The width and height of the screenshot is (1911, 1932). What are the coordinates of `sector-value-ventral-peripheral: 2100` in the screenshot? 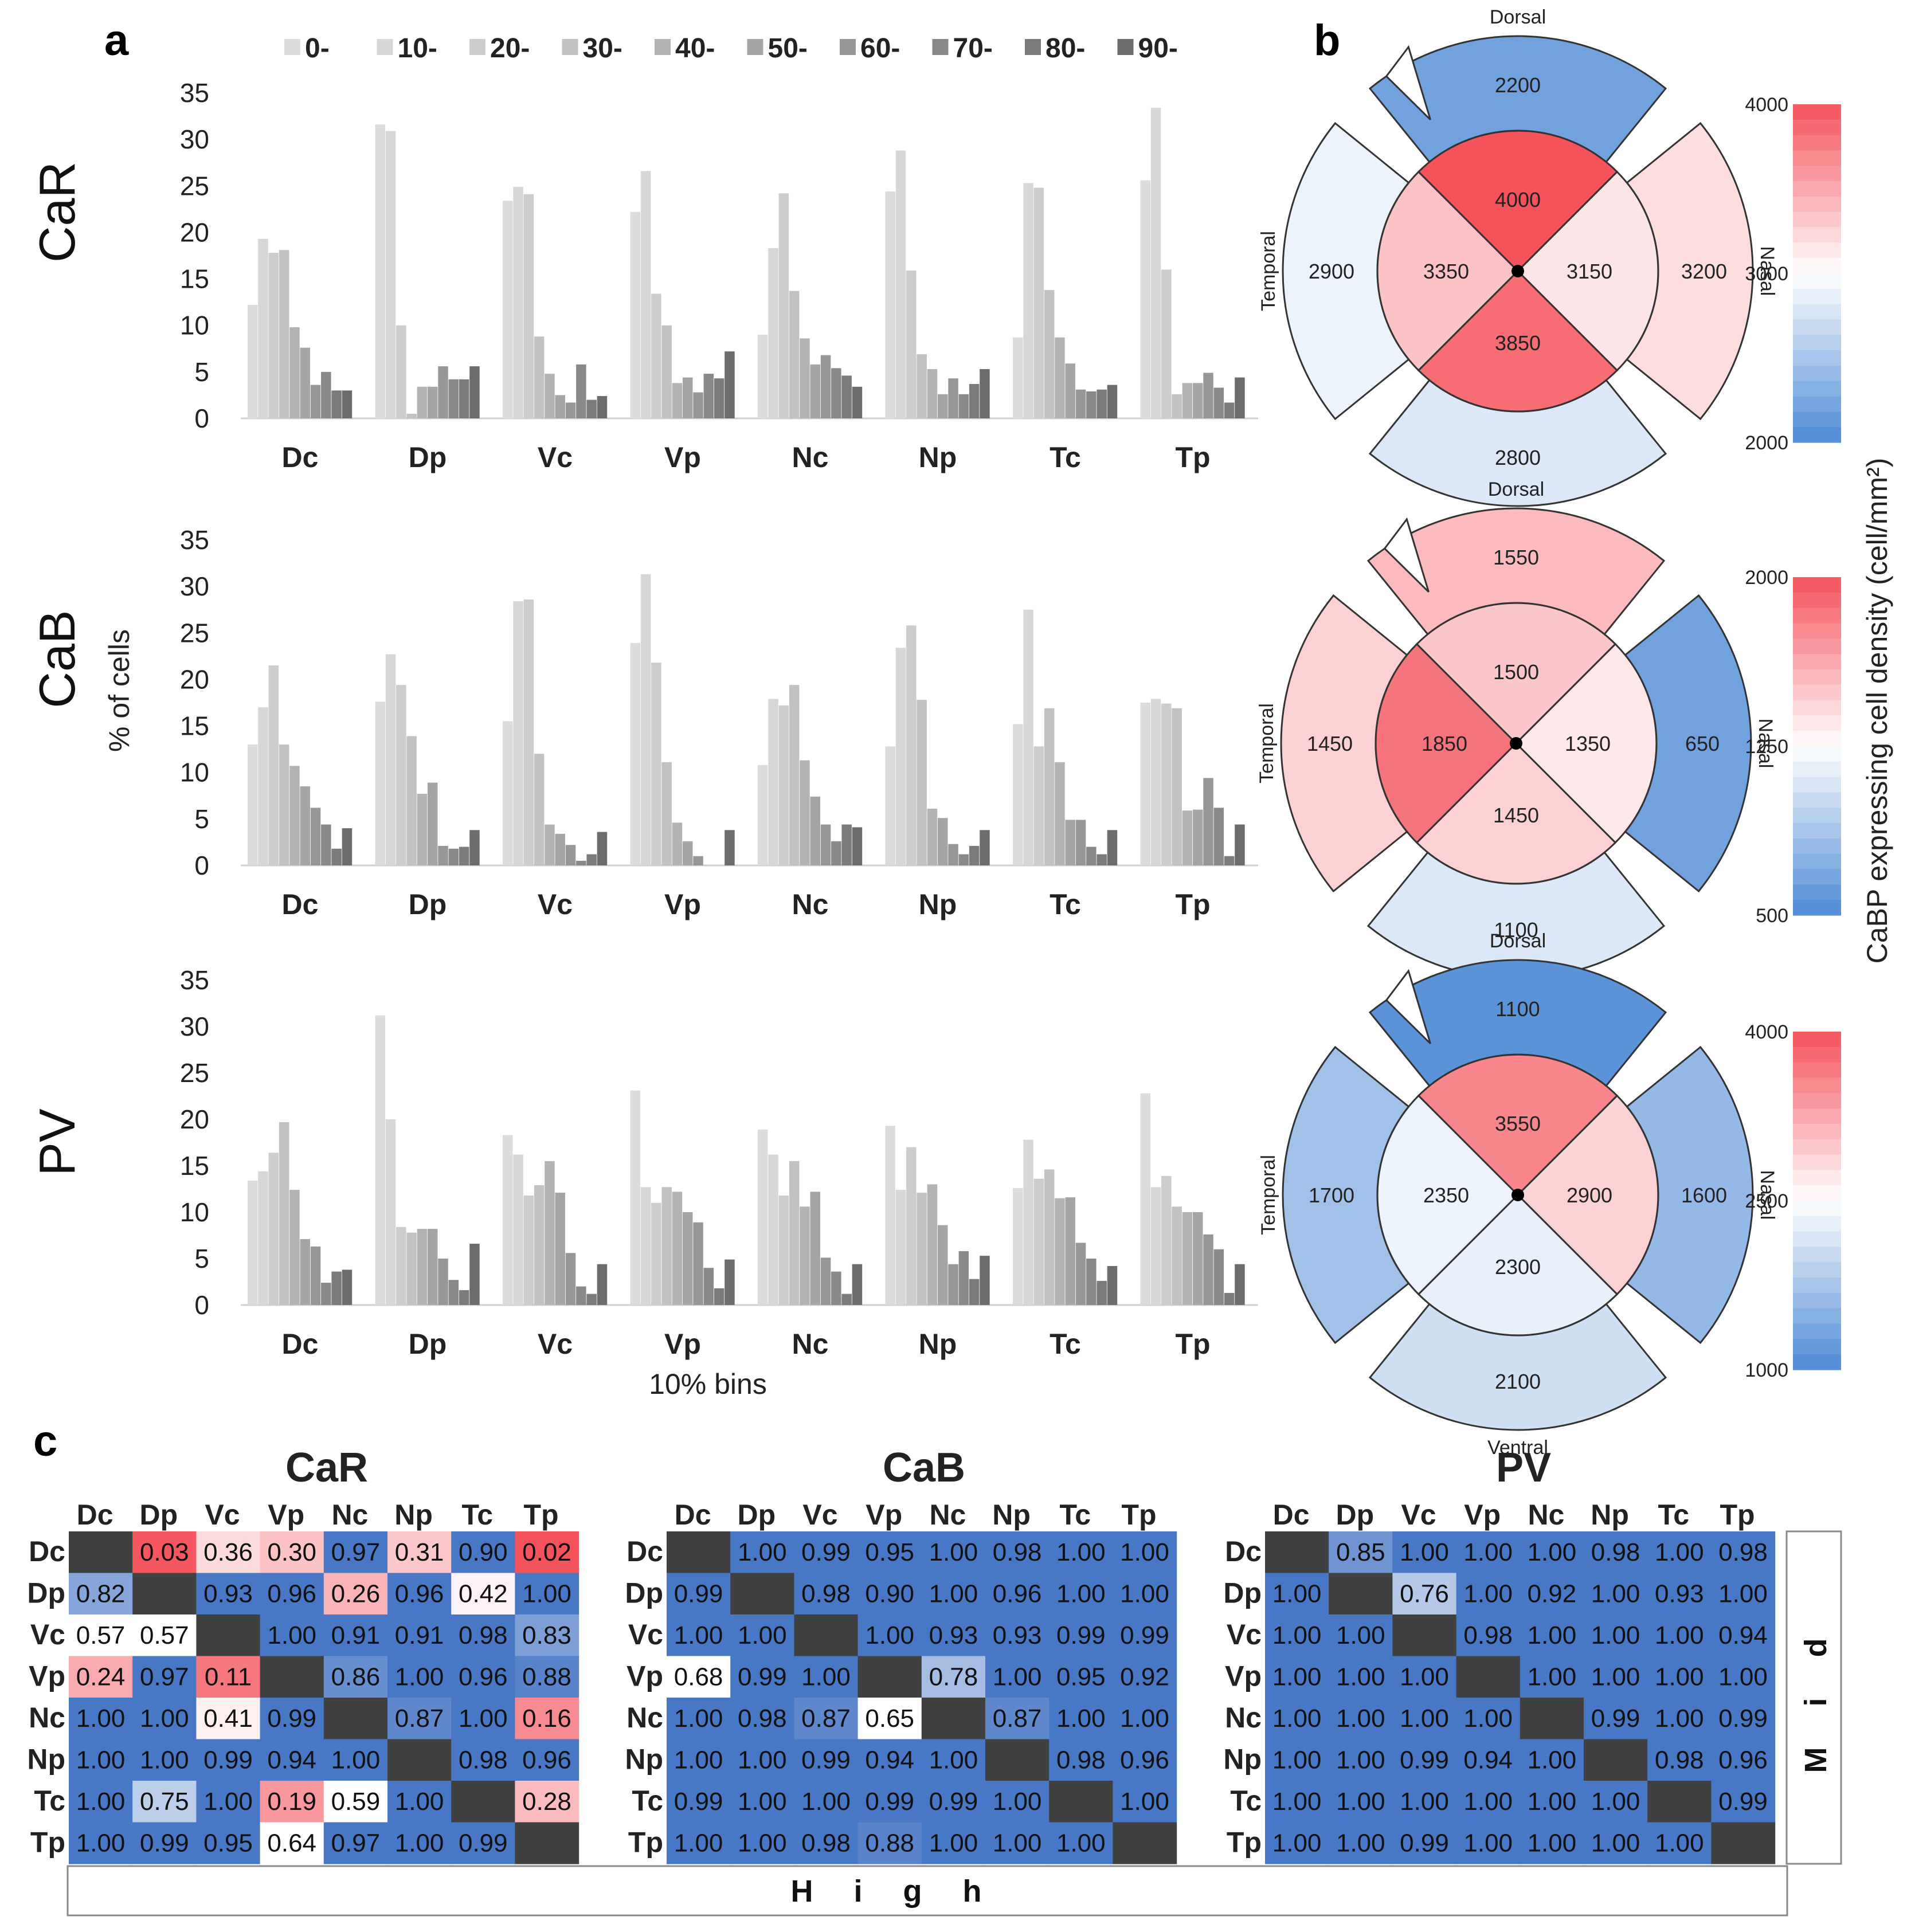 It's located at (1518, 1381).